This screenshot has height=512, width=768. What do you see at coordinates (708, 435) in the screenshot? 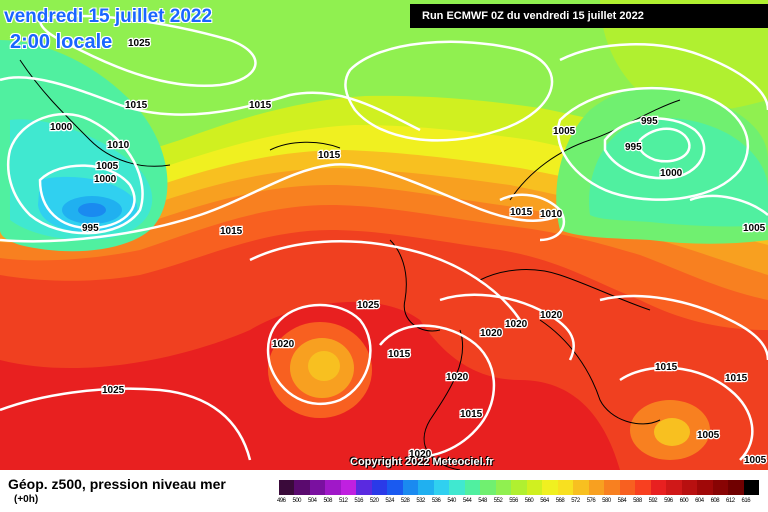
I see `iso-1005-d: 1005` at bounding box center [708, 435].